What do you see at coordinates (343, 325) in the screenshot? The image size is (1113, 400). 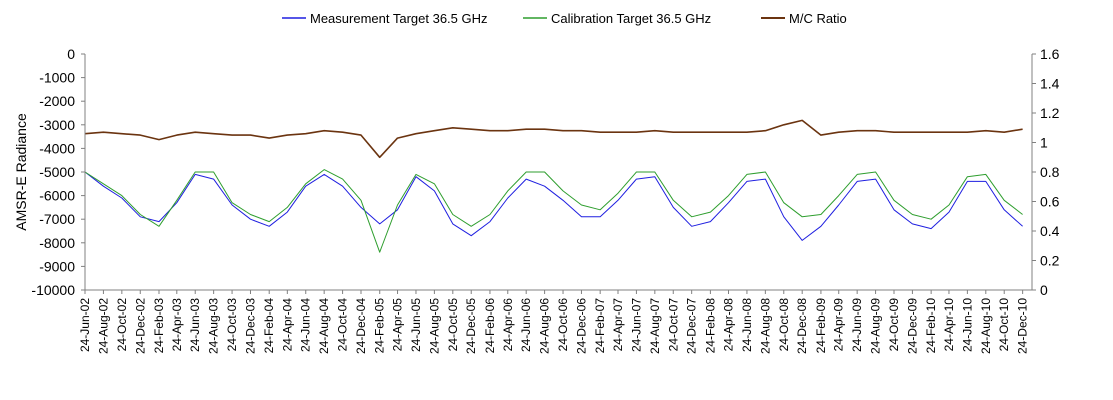 I see `x-tick-label: 24-Oct-04` at bounding box center [343, 325].